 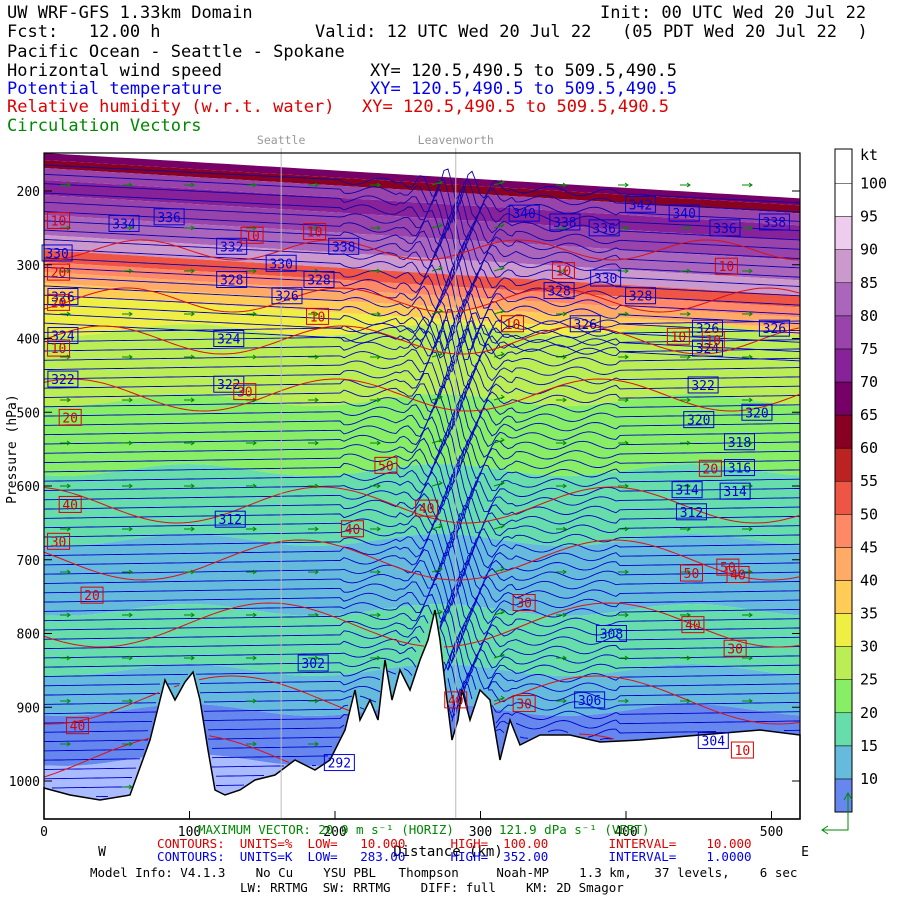 I want to click on y-tick-label: 800, so click(x=28, y=635).